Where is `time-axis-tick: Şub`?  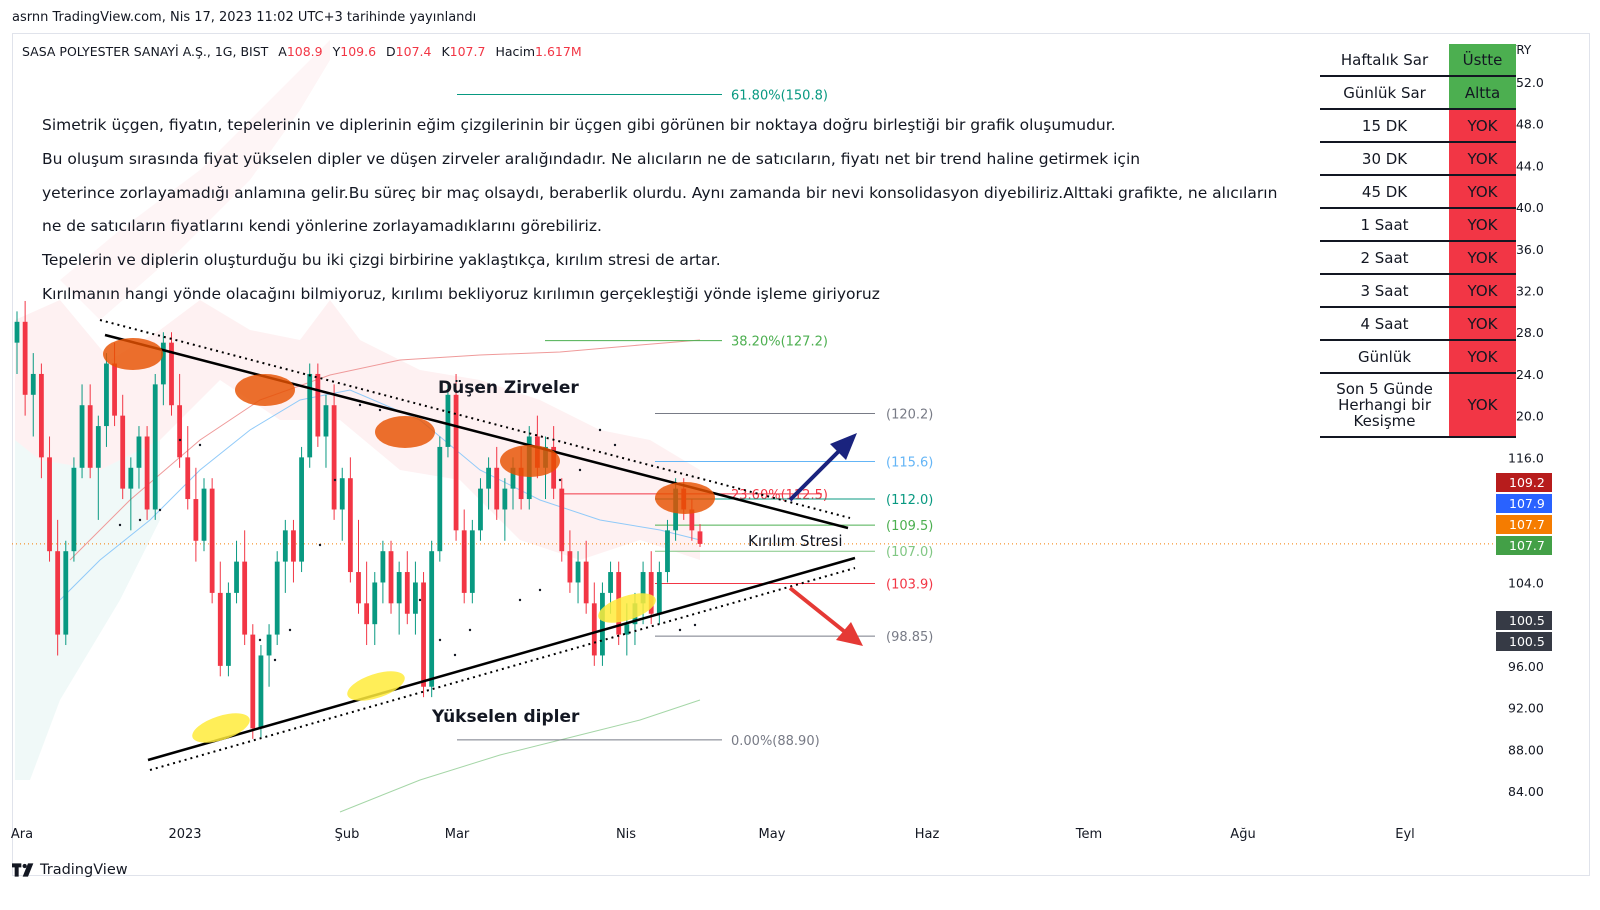 time-axis-tick: Şub is located at coordinates (347, 834).